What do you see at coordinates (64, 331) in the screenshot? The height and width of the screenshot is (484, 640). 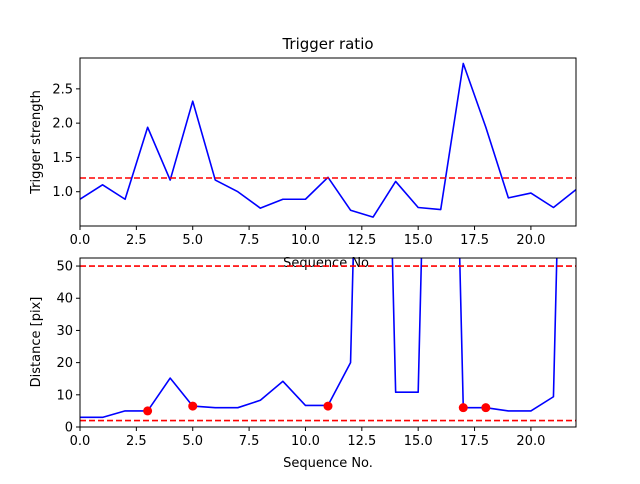 I see `y-tick-label: 30` at bounding box center [64, 331].